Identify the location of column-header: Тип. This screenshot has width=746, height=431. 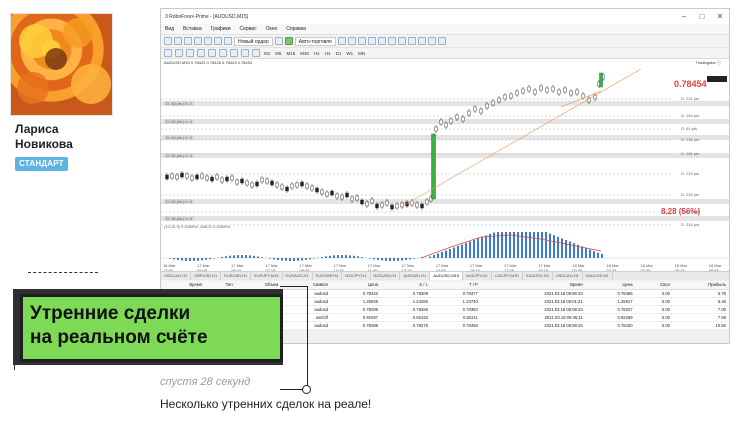
(220, 285).